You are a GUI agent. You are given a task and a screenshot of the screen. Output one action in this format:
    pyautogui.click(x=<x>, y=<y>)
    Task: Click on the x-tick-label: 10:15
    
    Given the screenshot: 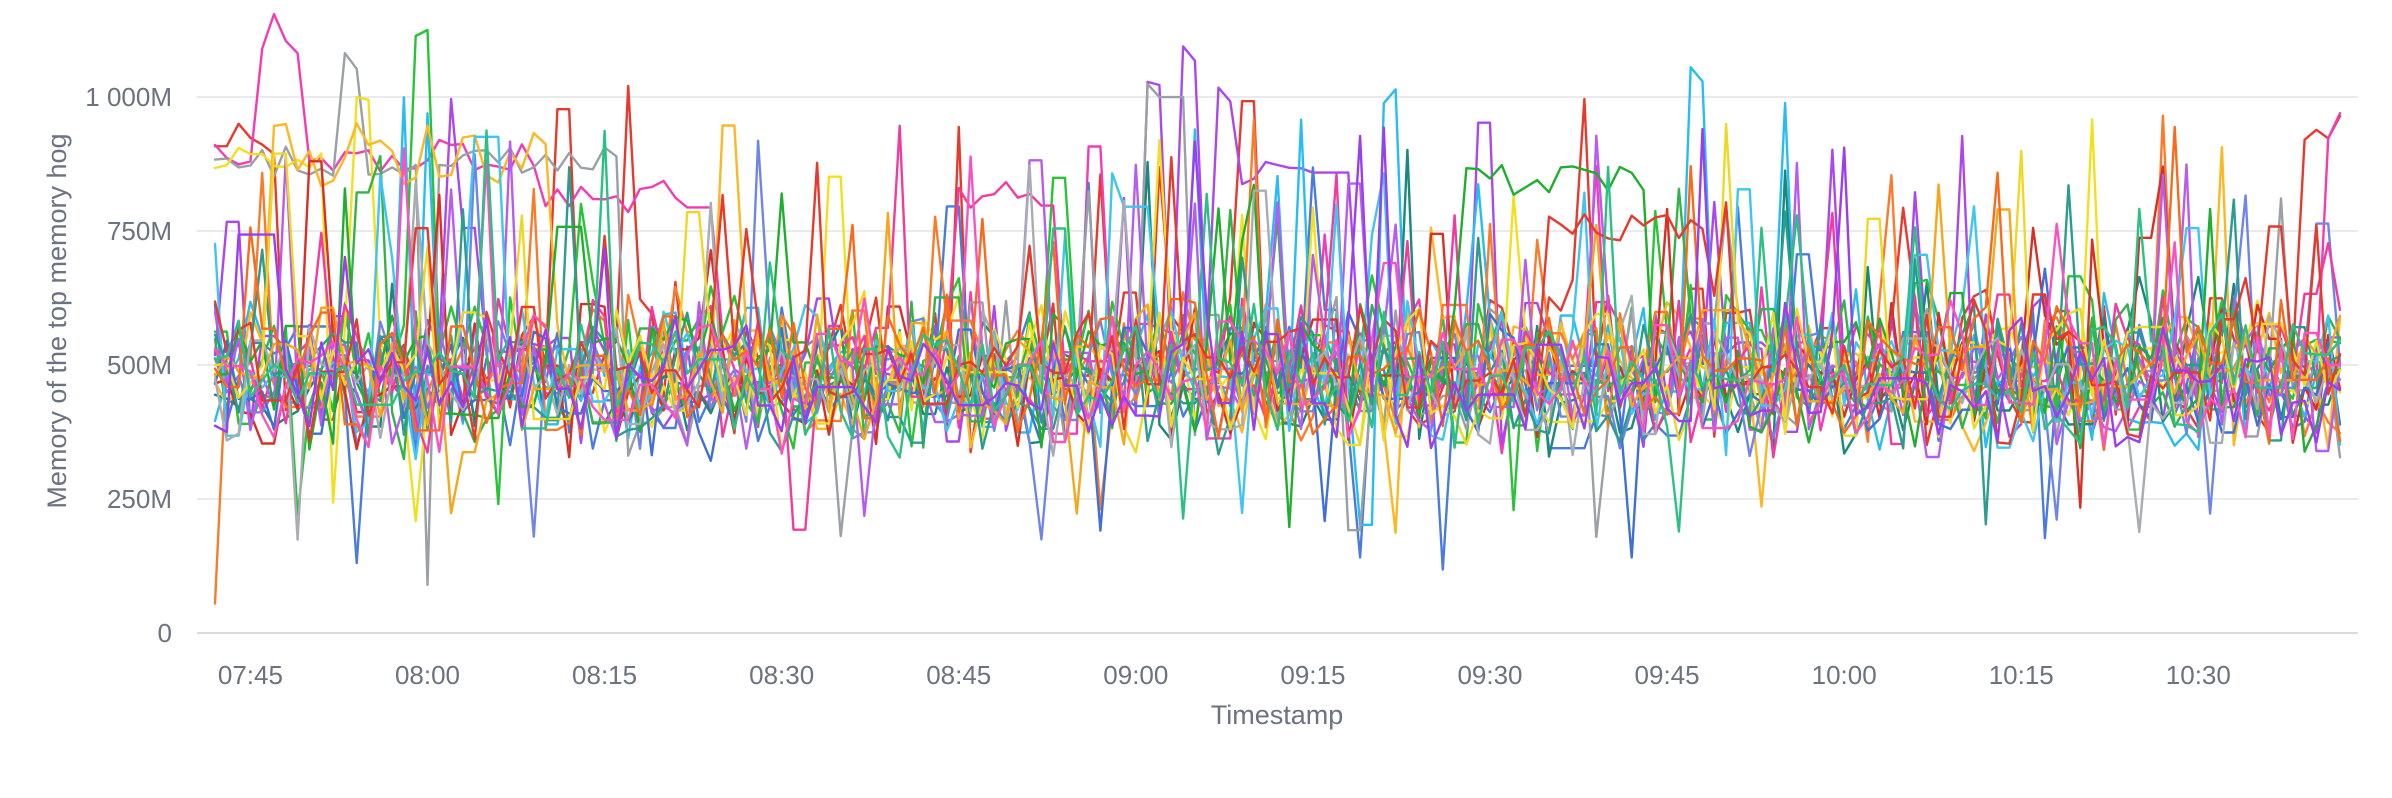 What is the action you would take?
    pyautogui.click(x=2021, y=675)
    